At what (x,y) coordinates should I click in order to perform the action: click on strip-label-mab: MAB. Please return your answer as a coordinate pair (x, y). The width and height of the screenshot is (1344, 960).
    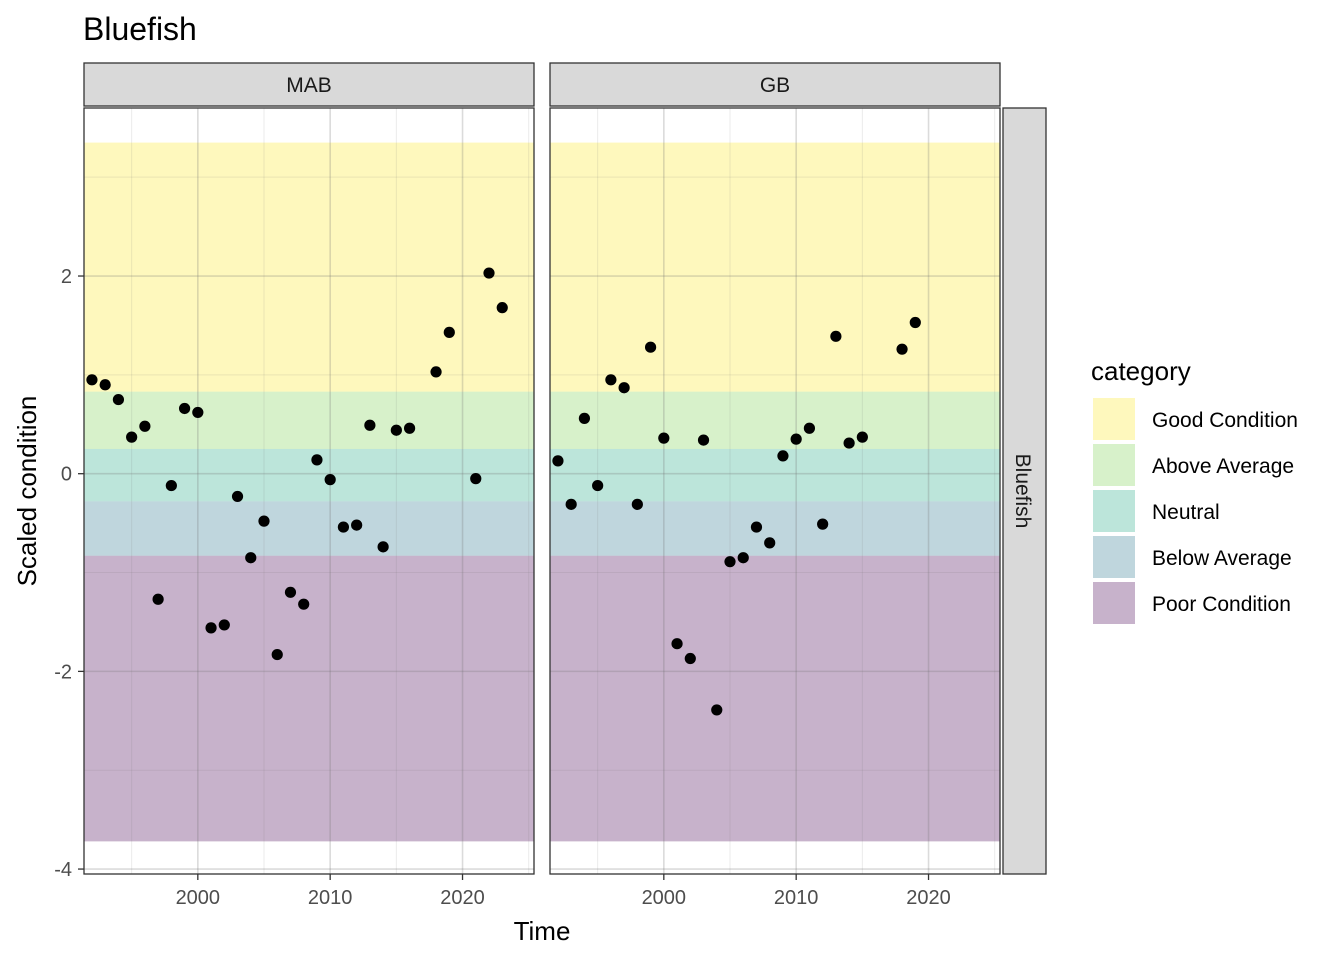
    Looking at the image, I should click on (309, 85).